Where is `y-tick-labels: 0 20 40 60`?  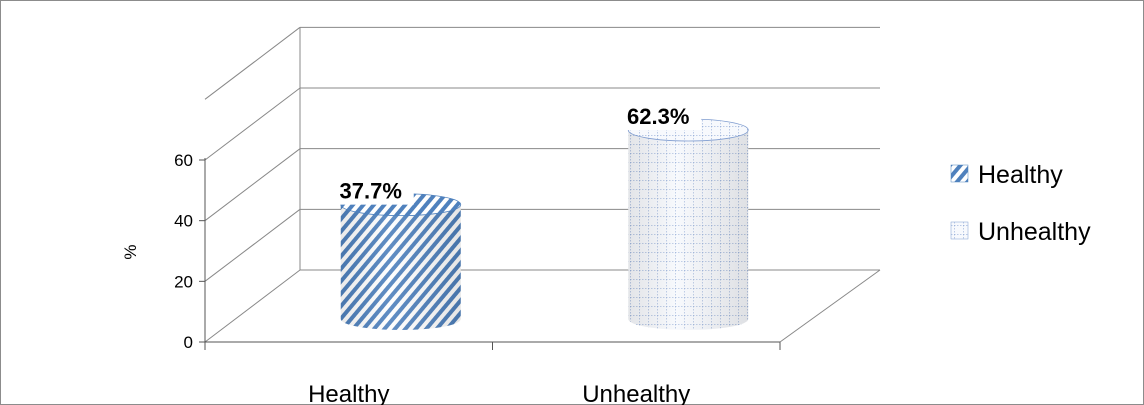 y-tick-labels: 0 20 40 60 is located at coordinates (183, 251).